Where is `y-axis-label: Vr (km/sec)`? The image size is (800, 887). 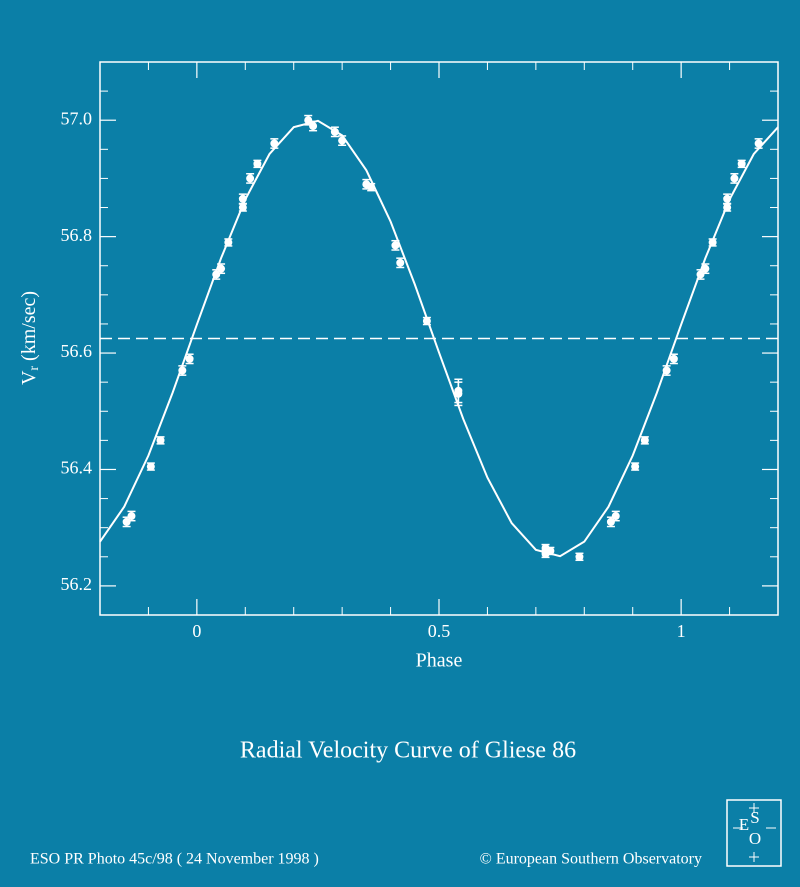
y-axis-label: Vr (km/sec) is located at coordinates (30, 338).